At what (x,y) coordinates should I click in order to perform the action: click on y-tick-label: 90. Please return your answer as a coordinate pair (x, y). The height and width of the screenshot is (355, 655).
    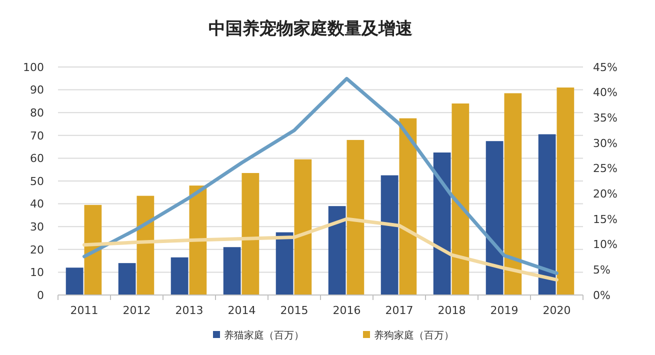
    Looking at the image, I should click on (37, 90).